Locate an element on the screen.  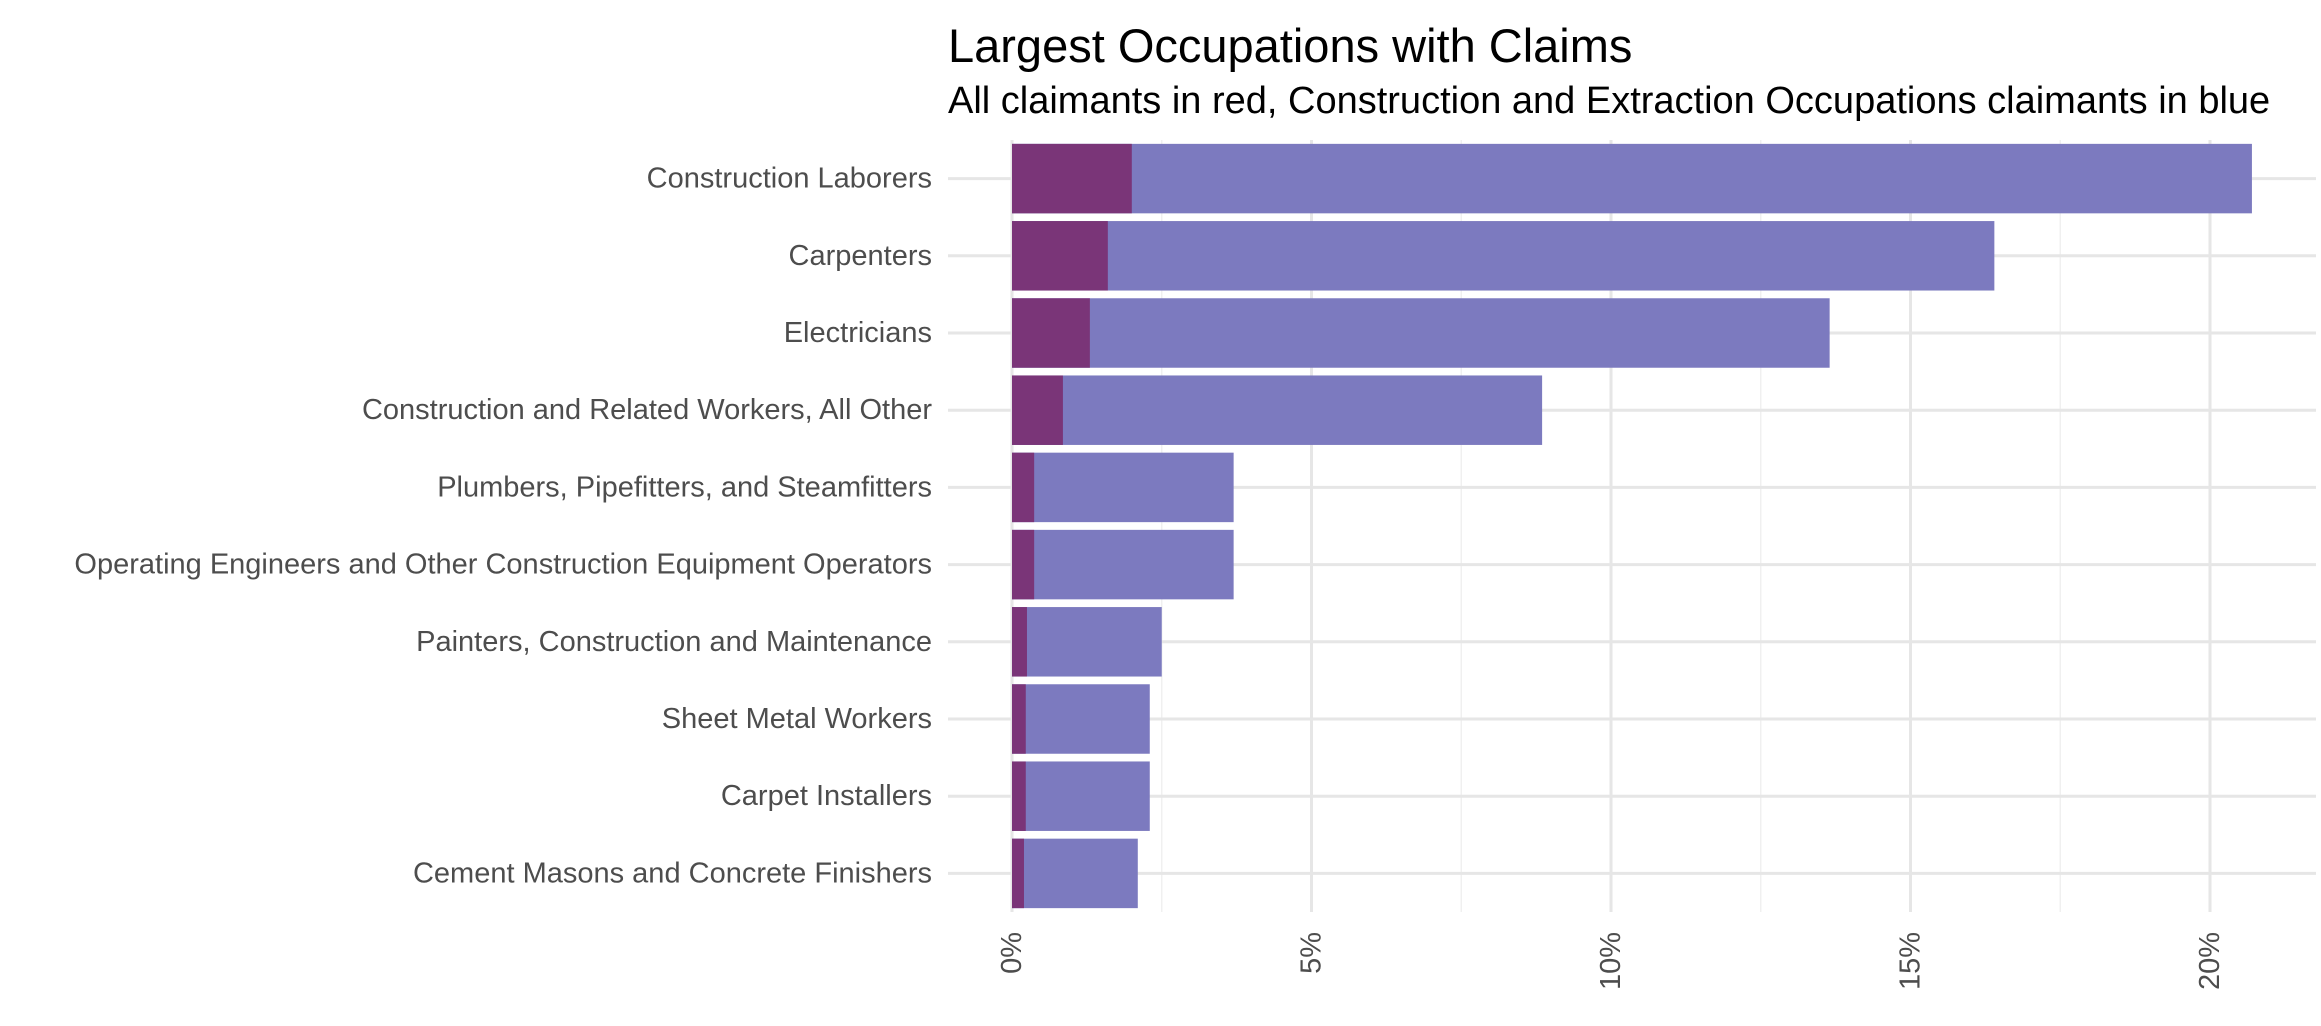
category-label: Sheet Metal Workers is located at coordinates (797, 719).